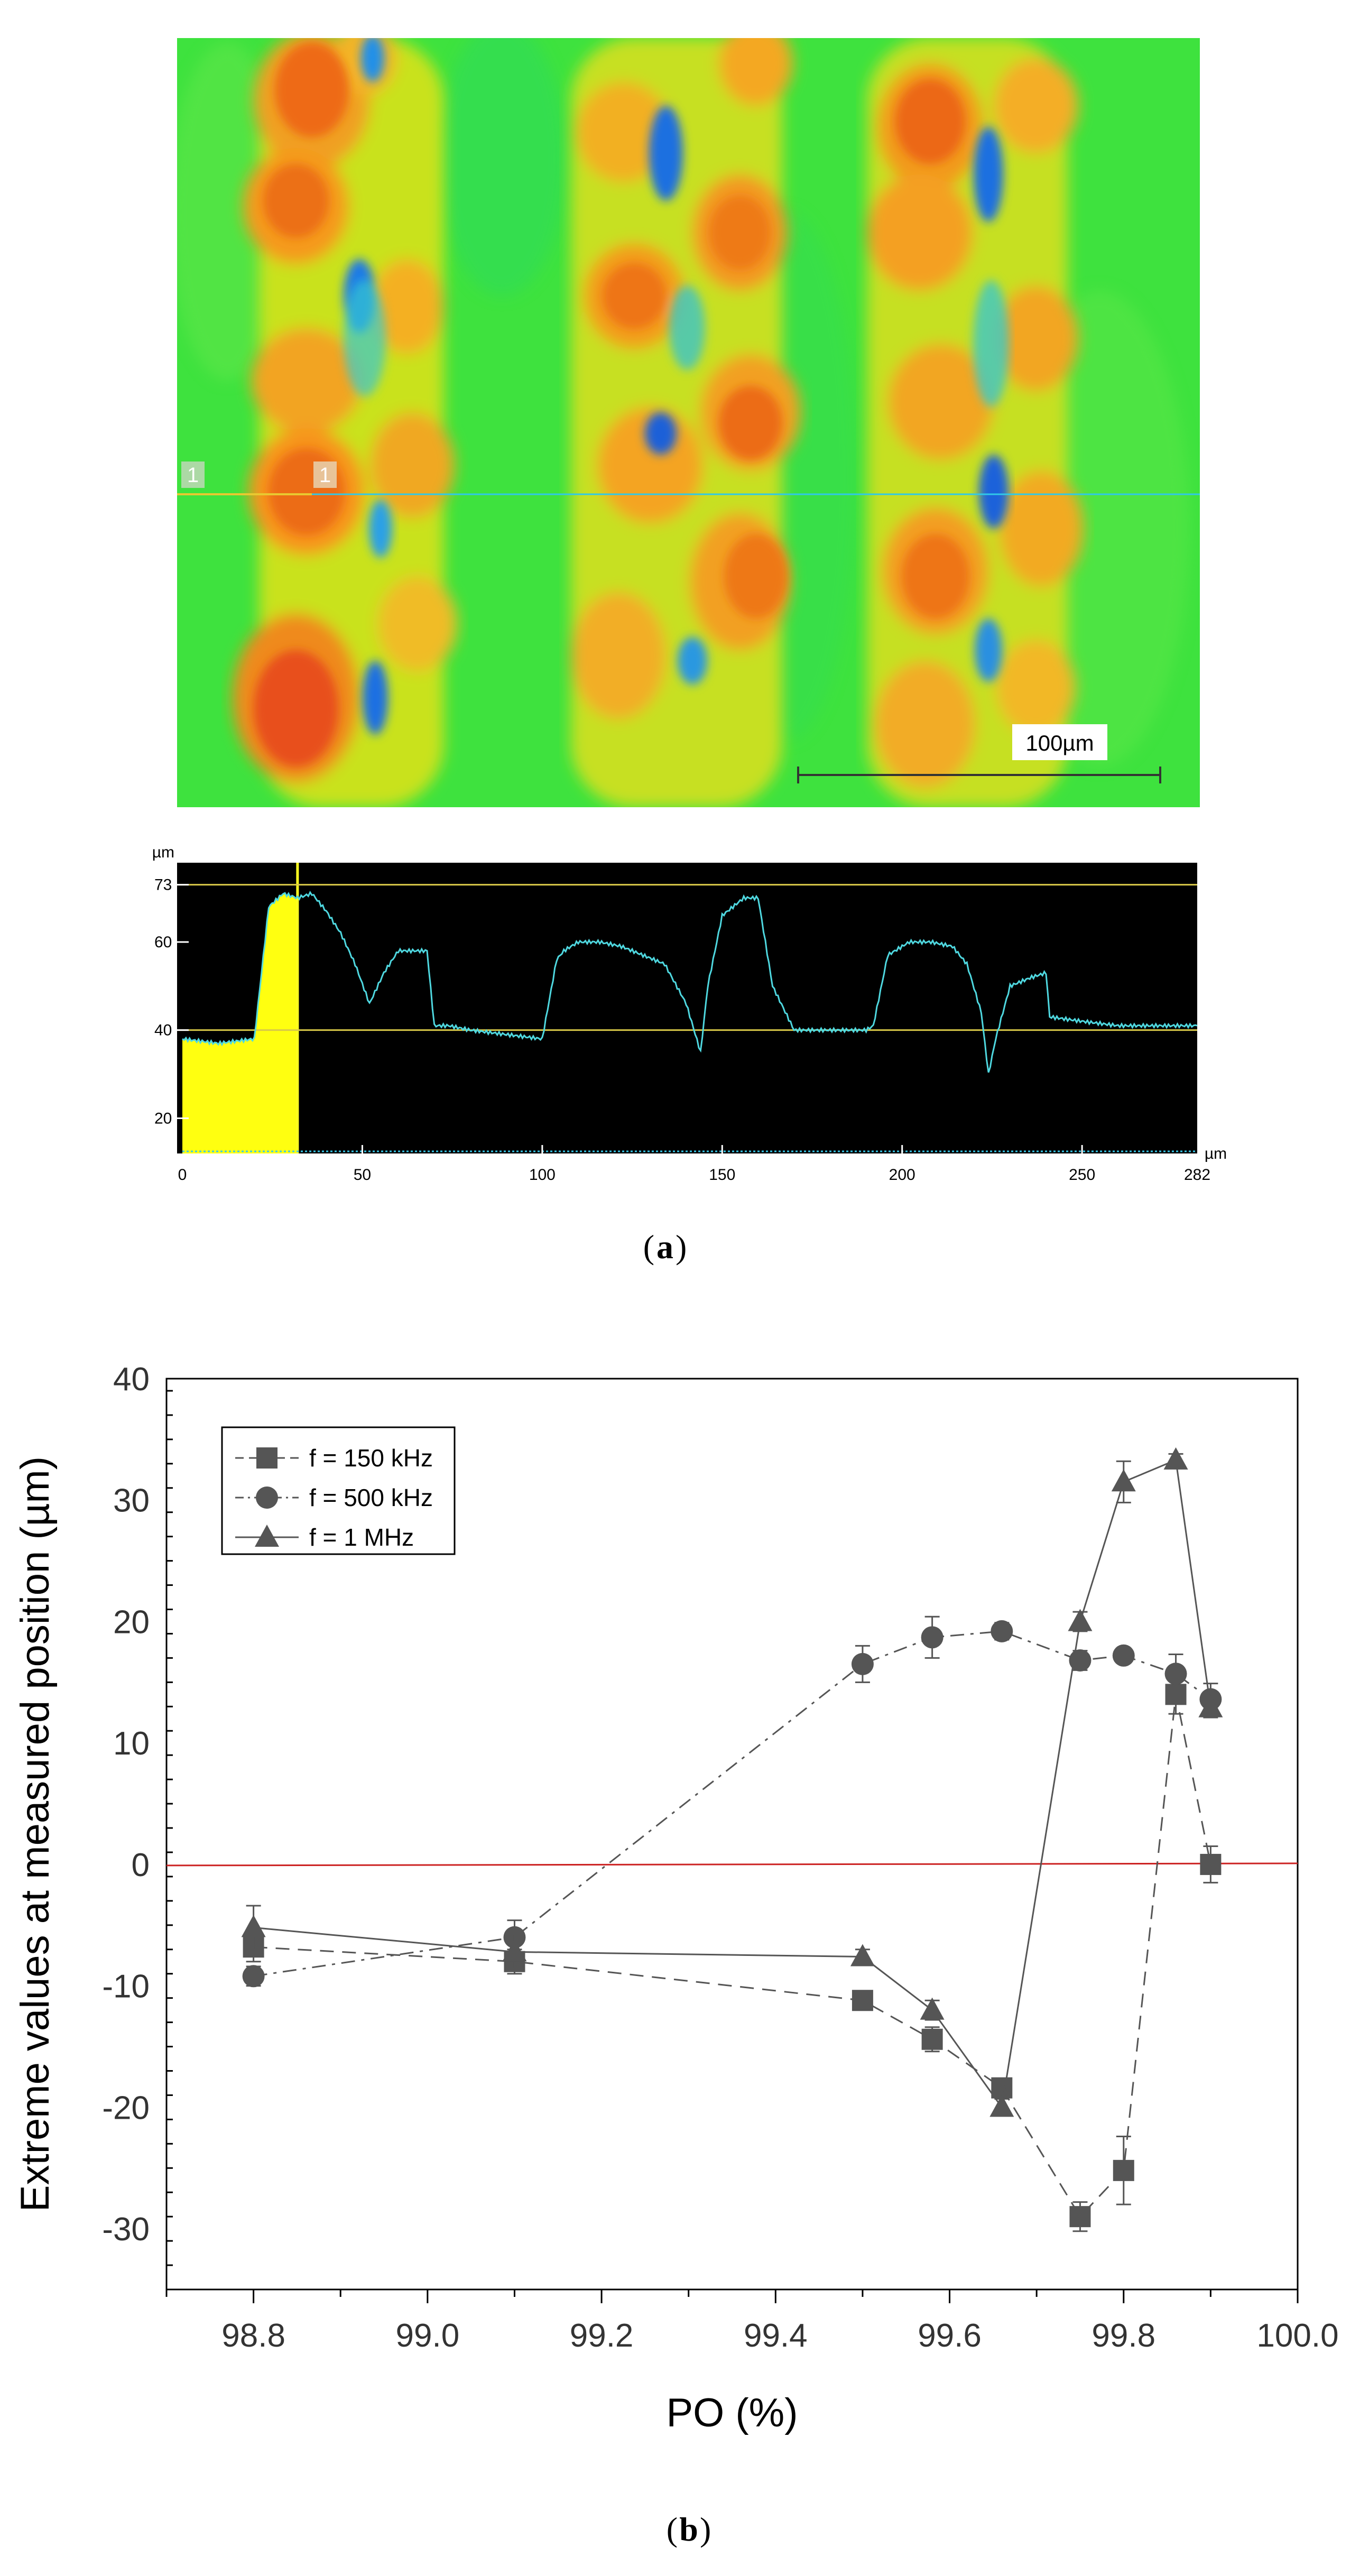 Image resolution: width=1369 pixels, height=2576 pixels. I want to click on x-tick-label: 100.0, so click(1297, 2336).